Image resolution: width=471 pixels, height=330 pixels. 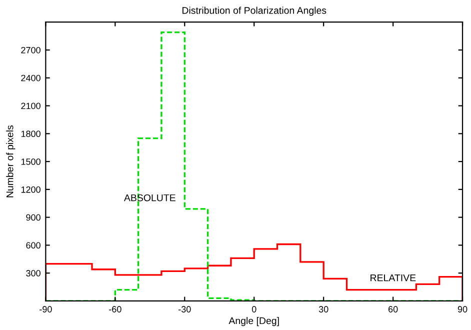 I want to click on y-tick-label: 300, so click(x=33, y=273).